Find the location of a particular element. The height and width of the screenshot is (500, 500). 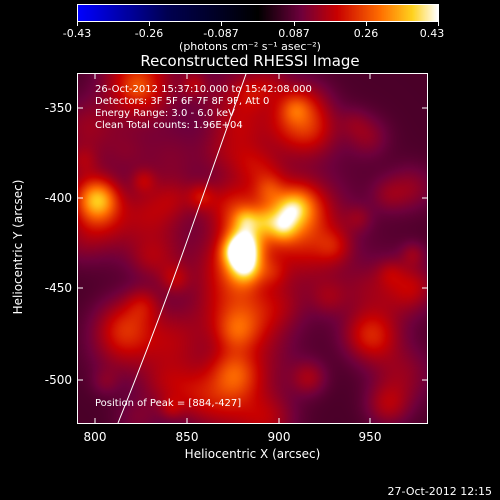

timestamp: 27-Oct-2012 12:15 is located at coordinates (439, 491).